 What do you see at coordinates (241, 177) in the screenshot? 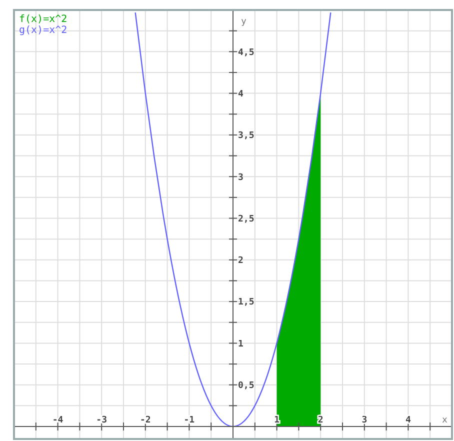
I see `y-tick-label: 3` at bounding box center [241, 177].